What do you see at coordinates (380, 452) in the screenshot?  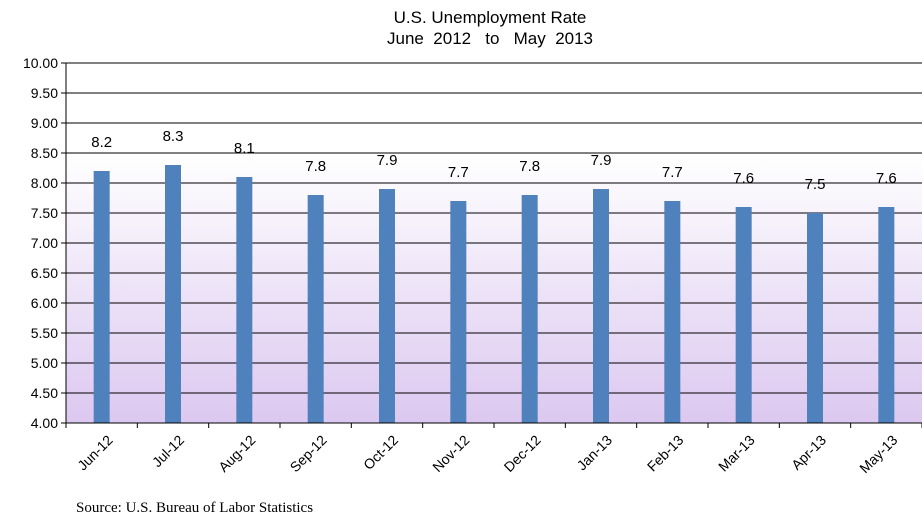 I see `x-tick-label: Oct-12` at bounding box center [380, 452].